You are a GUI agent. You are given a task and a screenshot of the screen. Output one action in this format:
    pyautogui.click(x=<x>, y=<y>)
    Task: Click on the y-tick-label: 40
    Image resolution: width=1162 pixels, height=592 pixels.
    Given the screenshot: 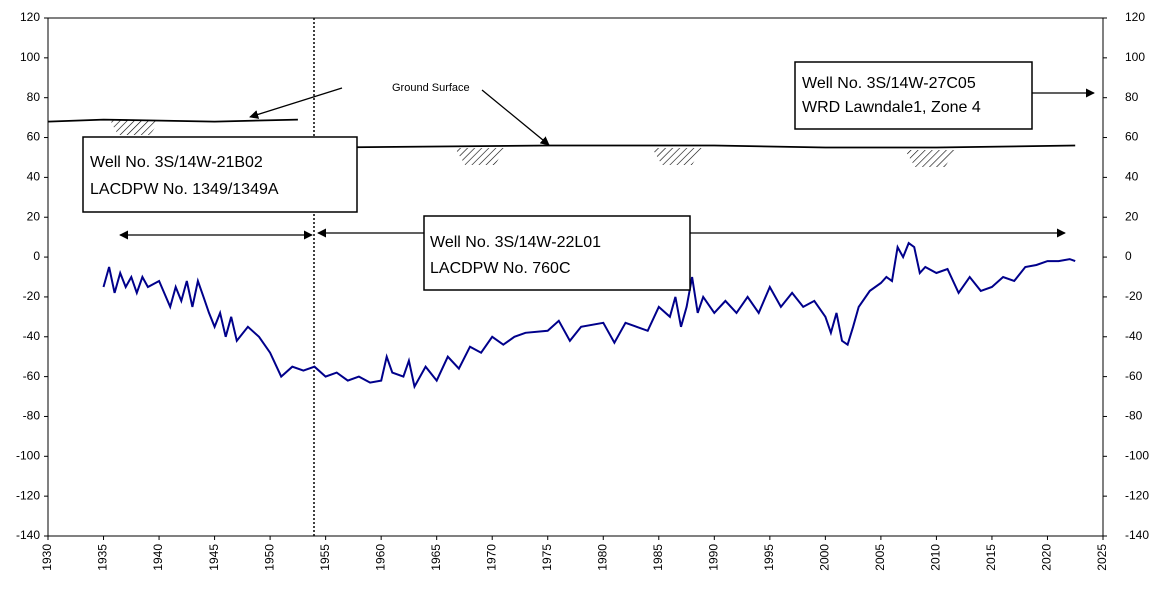 What is the action you would take?
    pyautogui.click(x=34, y=177)
    